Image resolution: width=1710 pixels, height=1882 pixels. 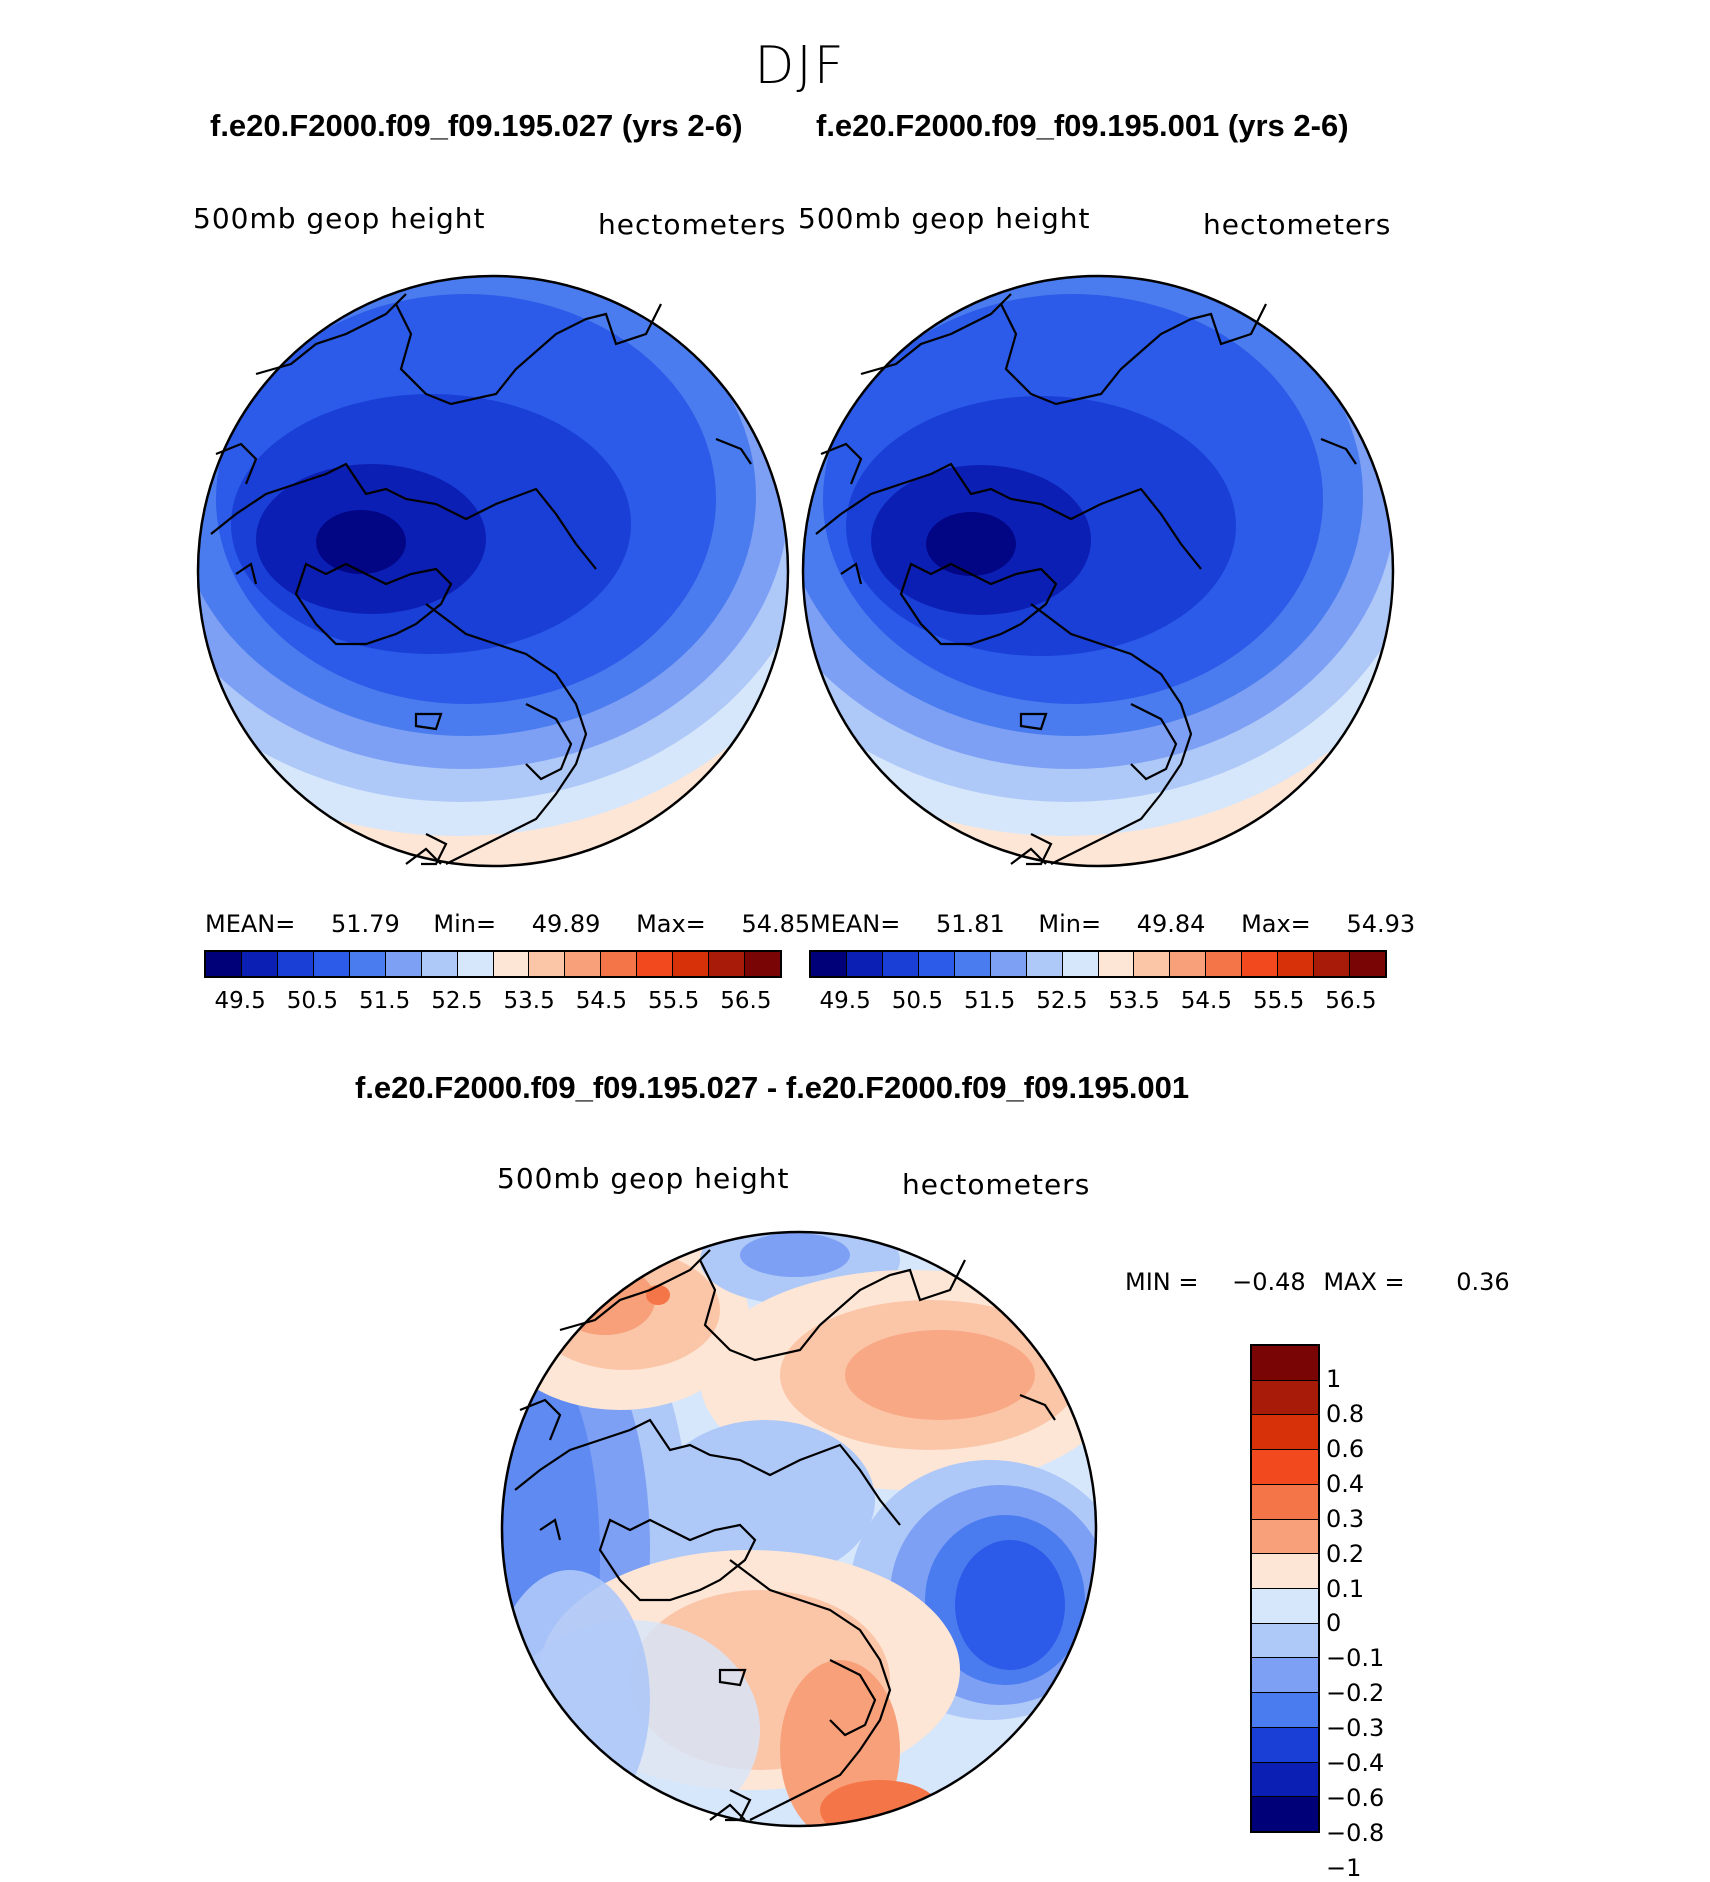 I want to click on panel-2-min-value: 49.84, so click(x=1171, y=924).